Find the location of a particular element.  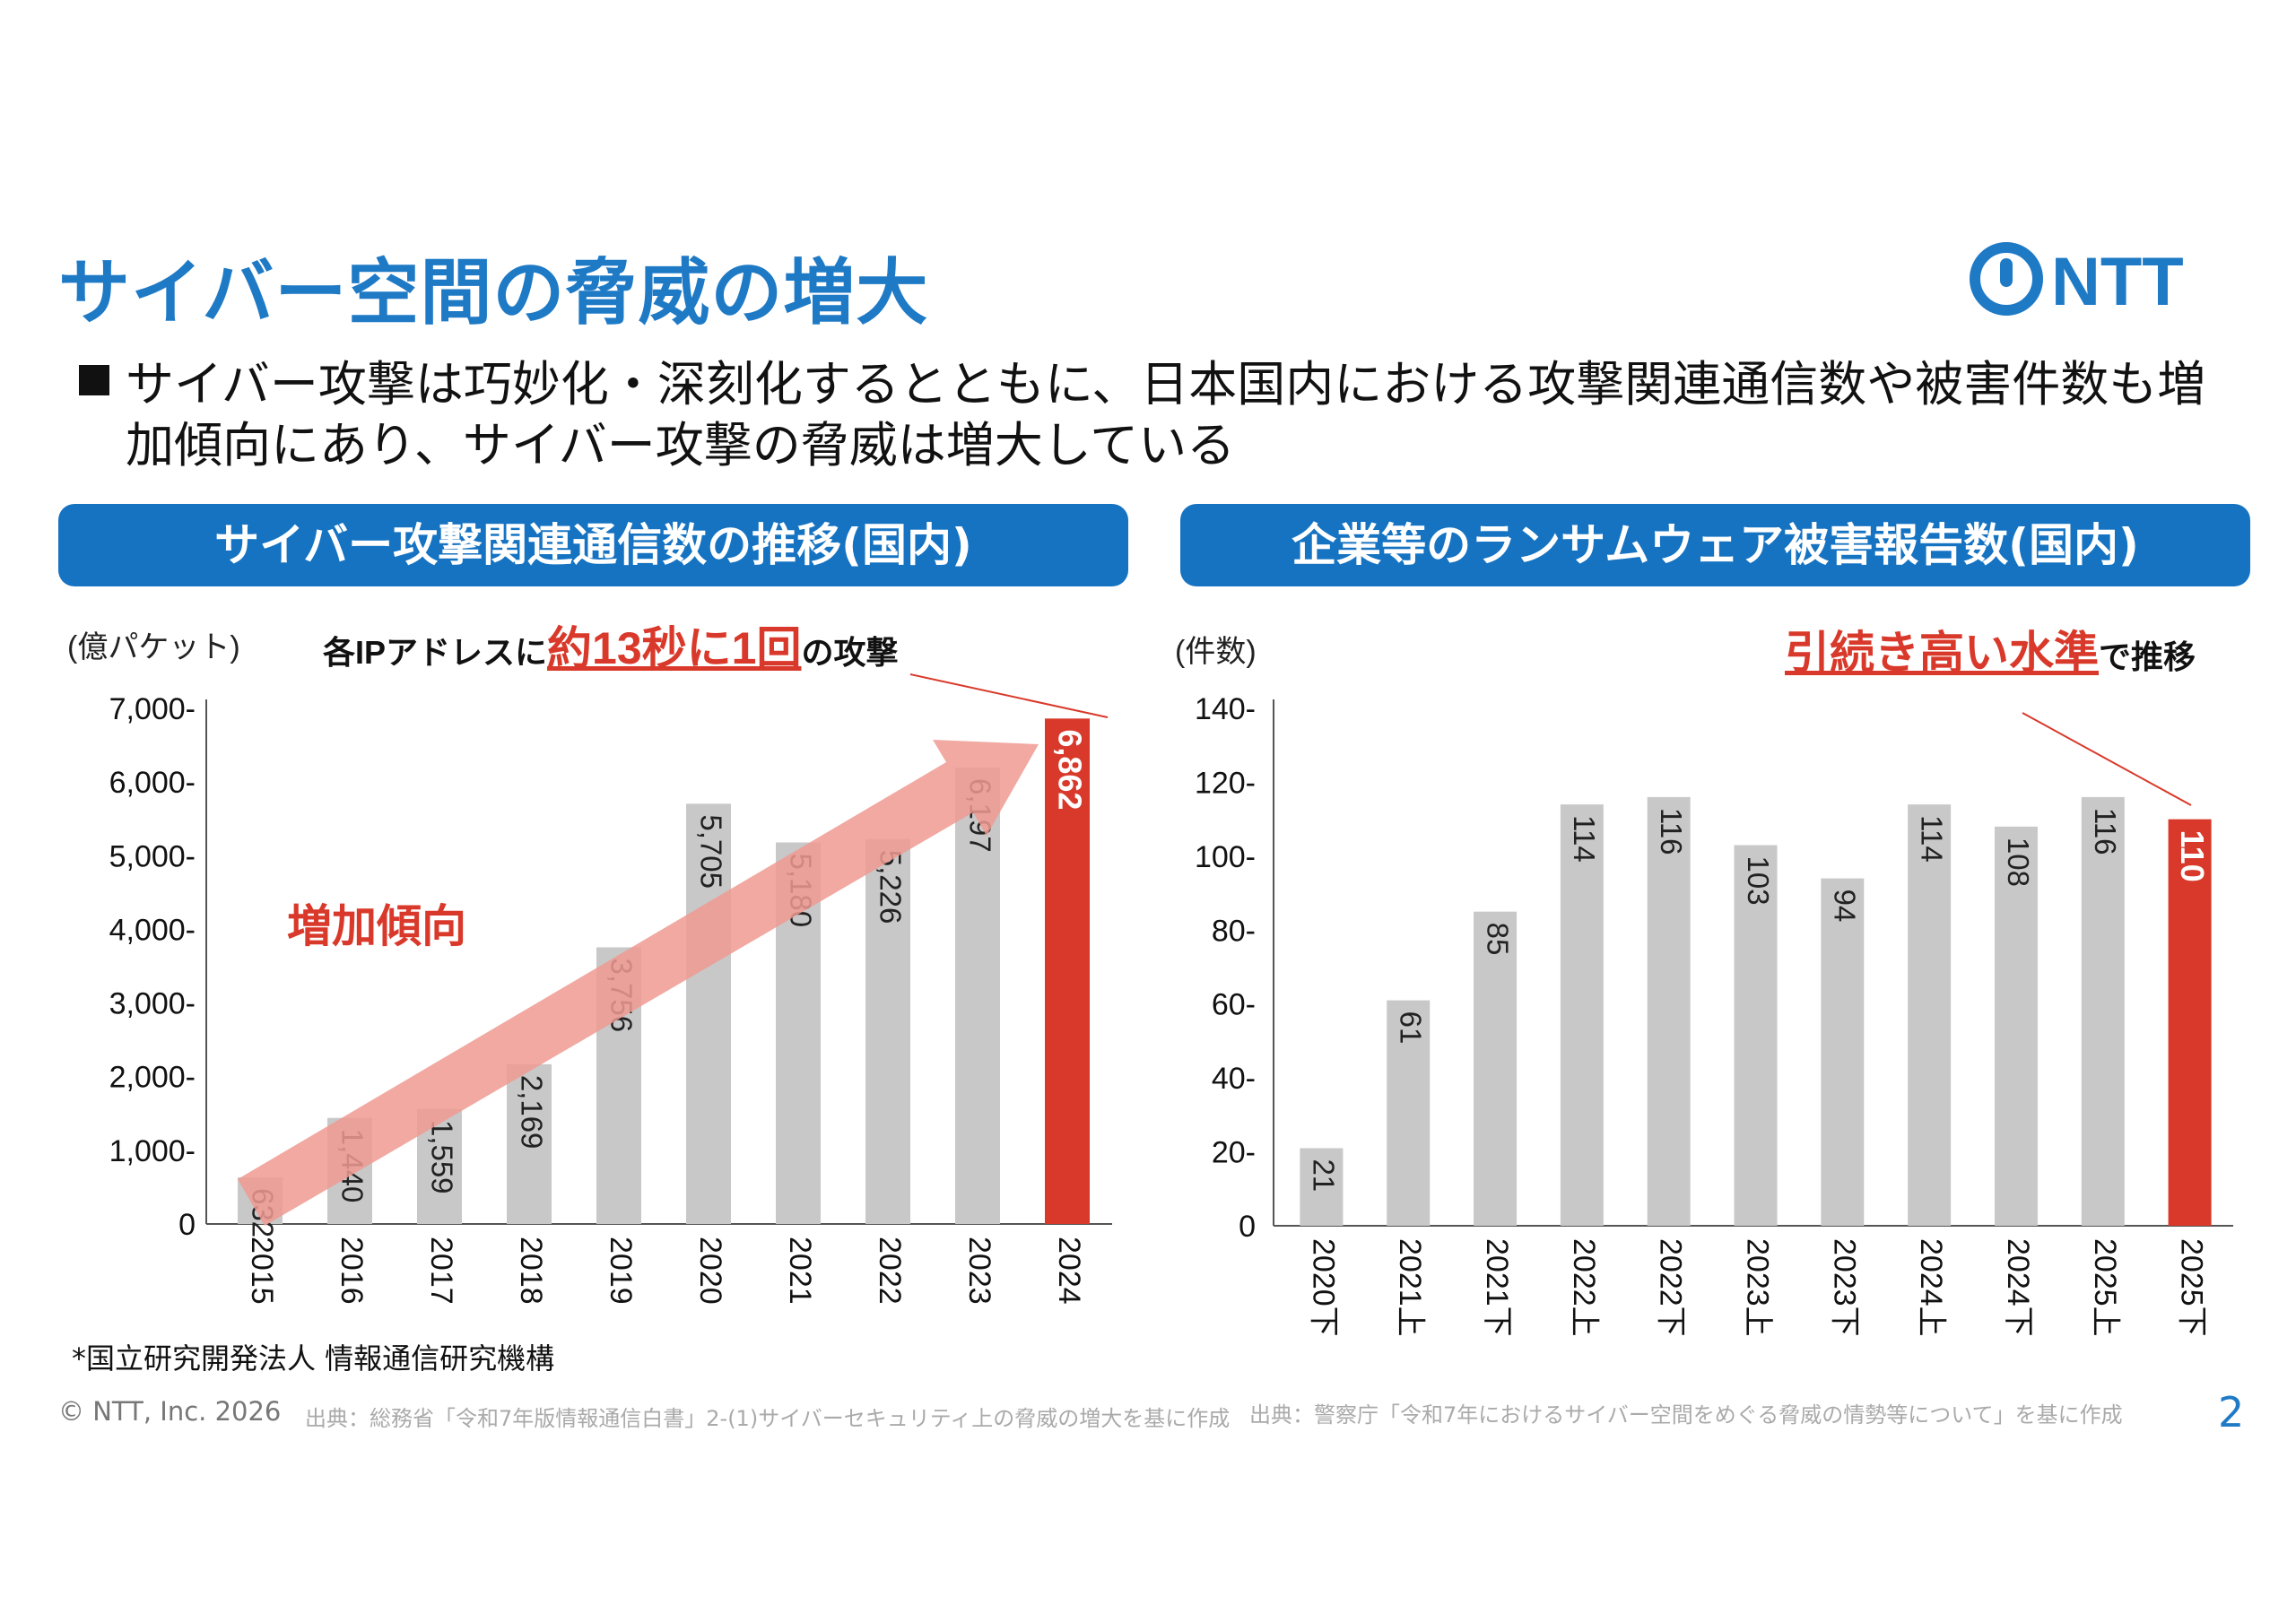

annotation-suffix: で推移 is located at coordinates (2147, 656).